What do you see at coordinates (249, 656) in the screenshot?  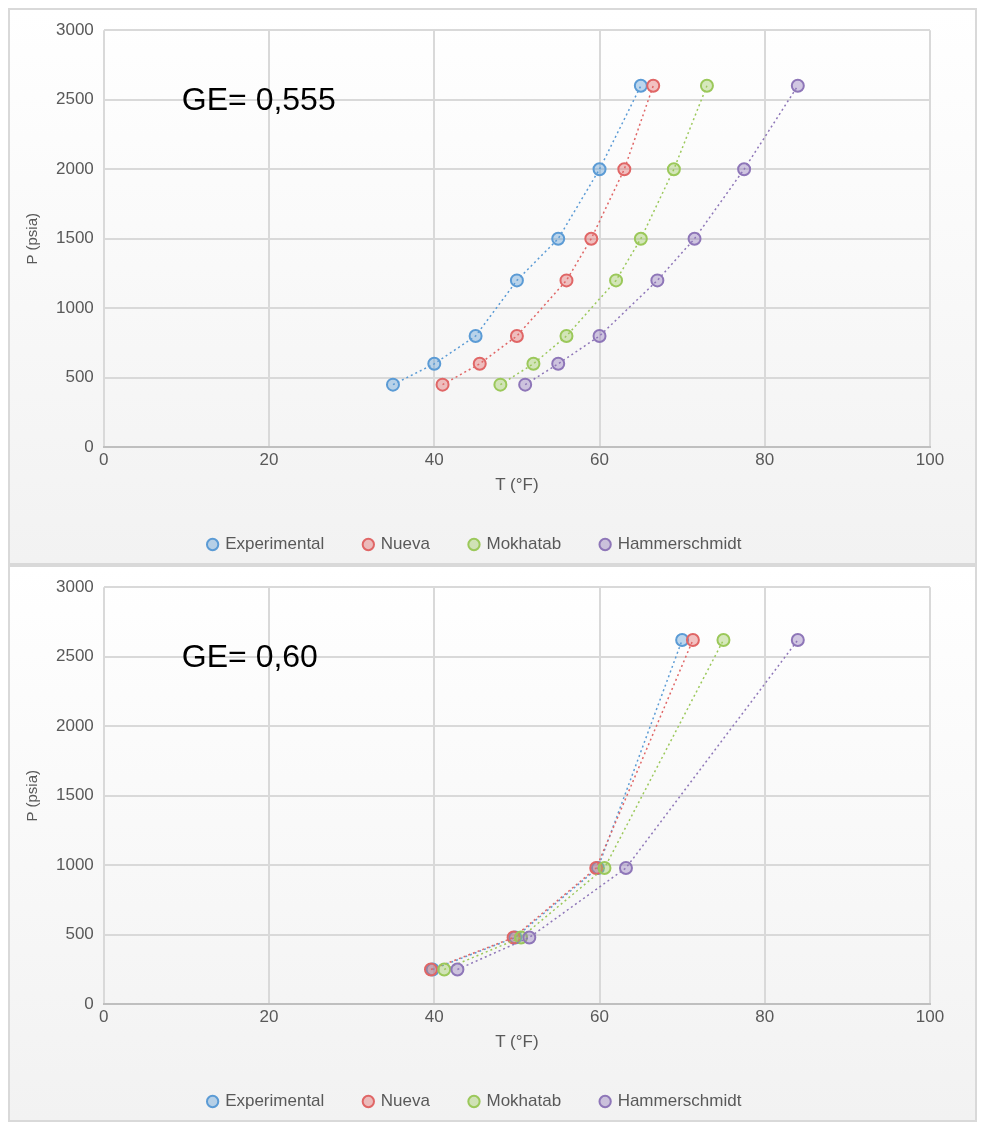 I see `annotation: GE= 0,60` at bounding box center [249, 656].